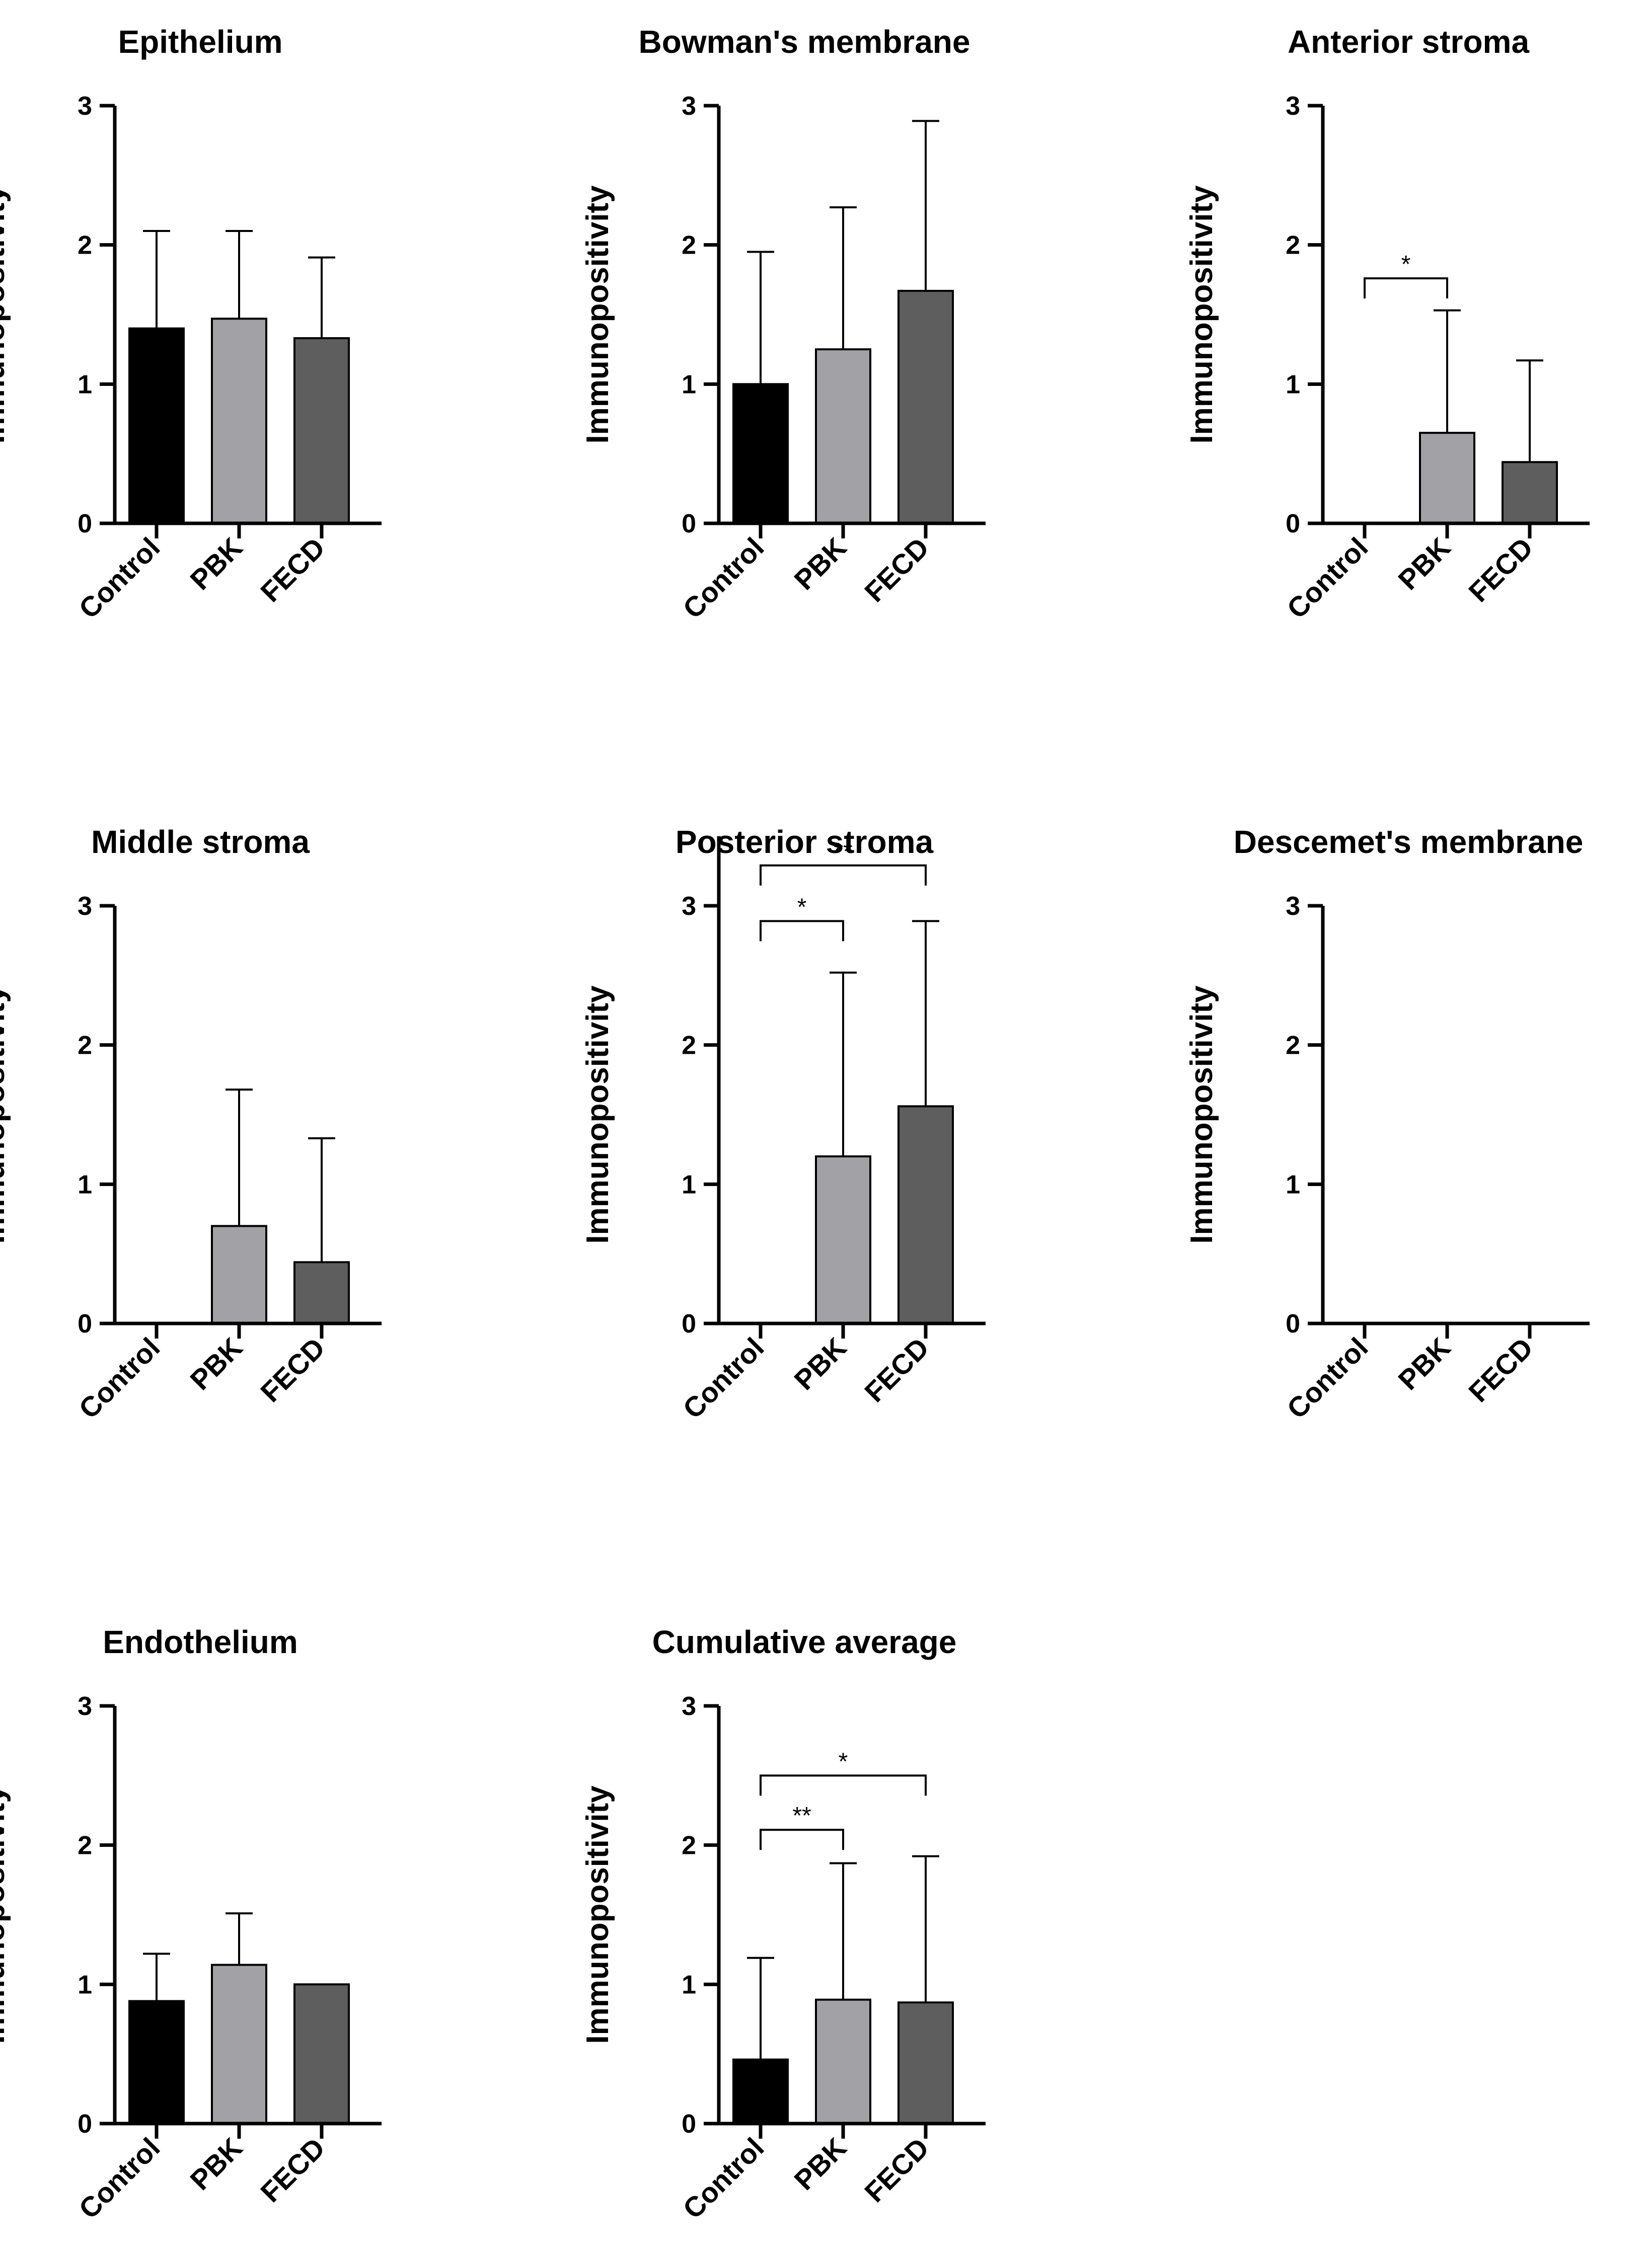 This screenshot has width=1647, height=2268. I want to click on chart-title: Bowman's membrane, so click(804, 42).